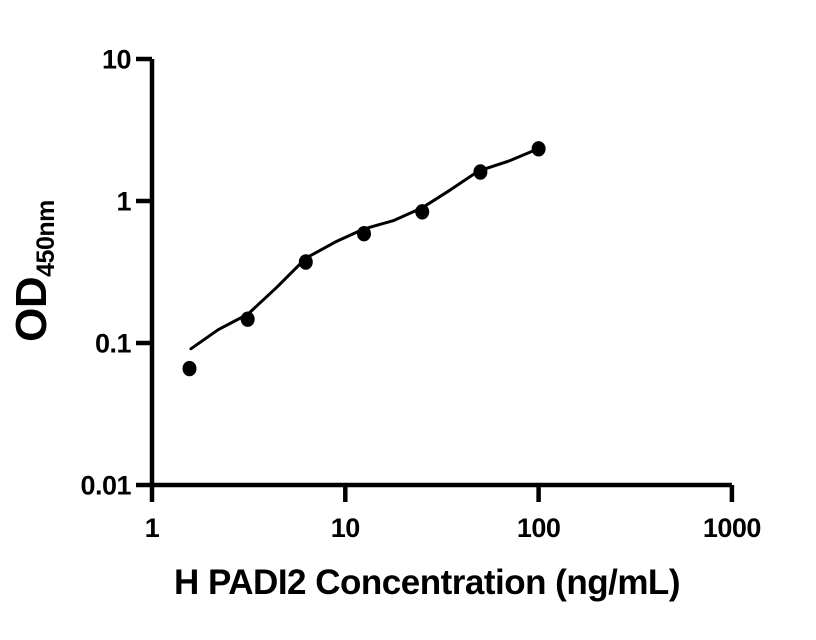  Describe the element at coordinates (105, 486) in the screenshot. I see `y-tick-label-0.01: 0.01` at that location.